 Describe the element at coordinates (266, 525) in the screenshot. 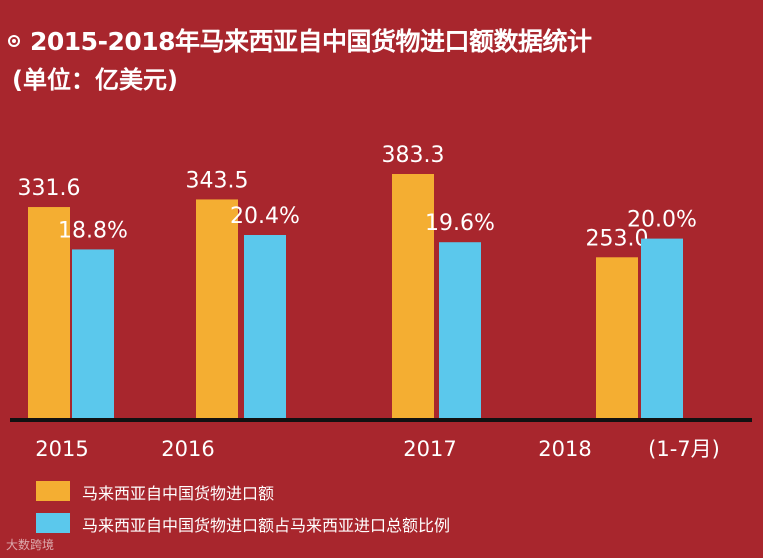

I see `legend-label-share: 马来西亚自中国货物进口额占马来西亚进口总额比例` at that location.